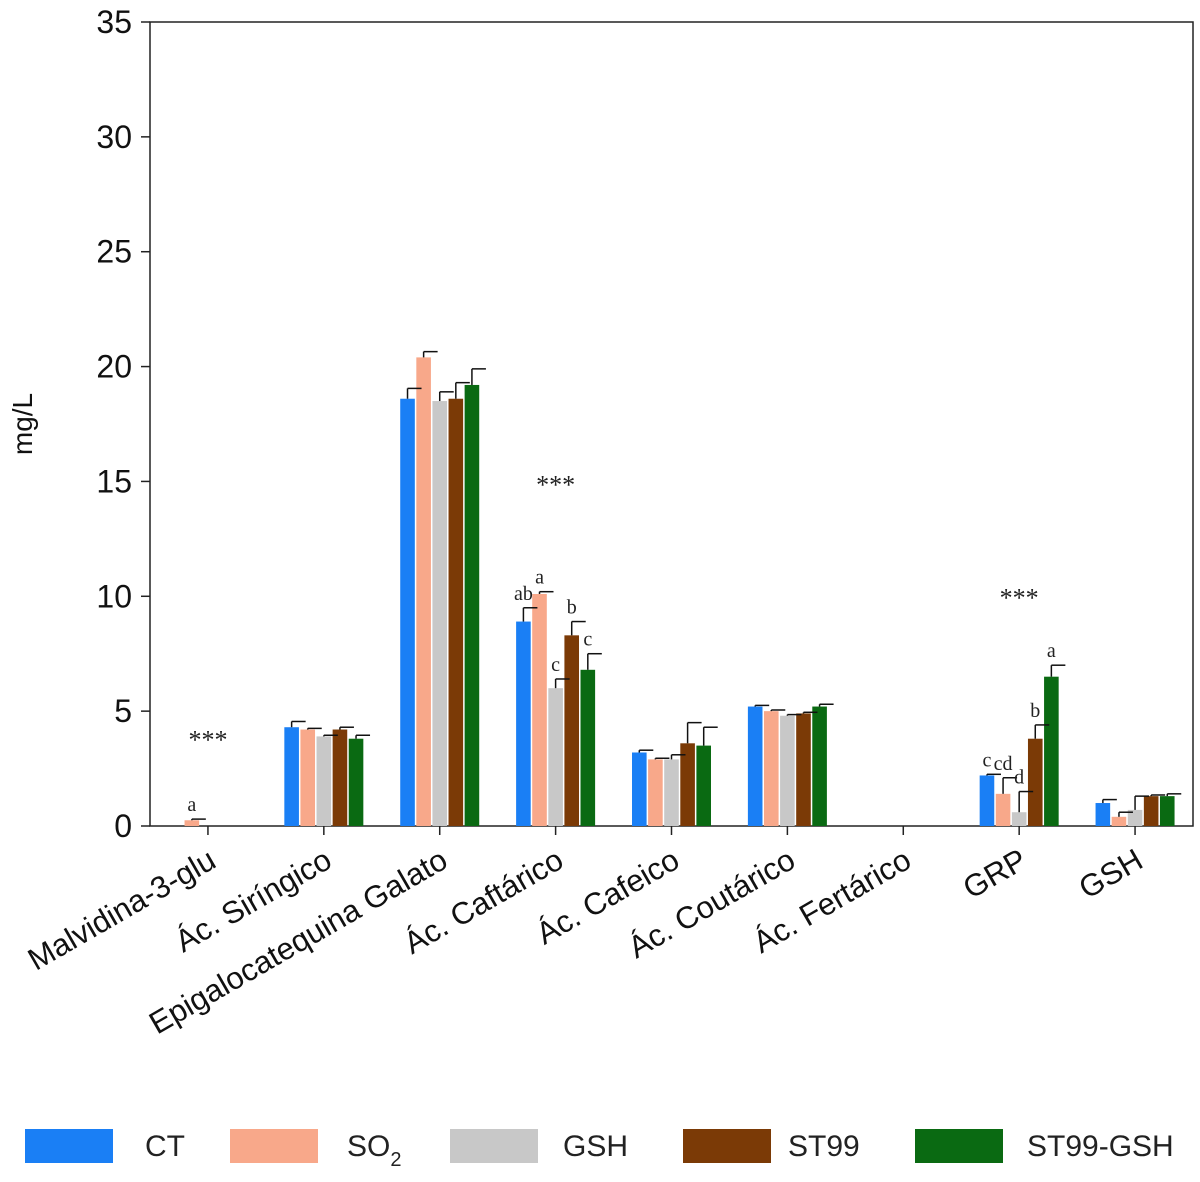  I want to click on significance-letter: d, so click(1019, 778).